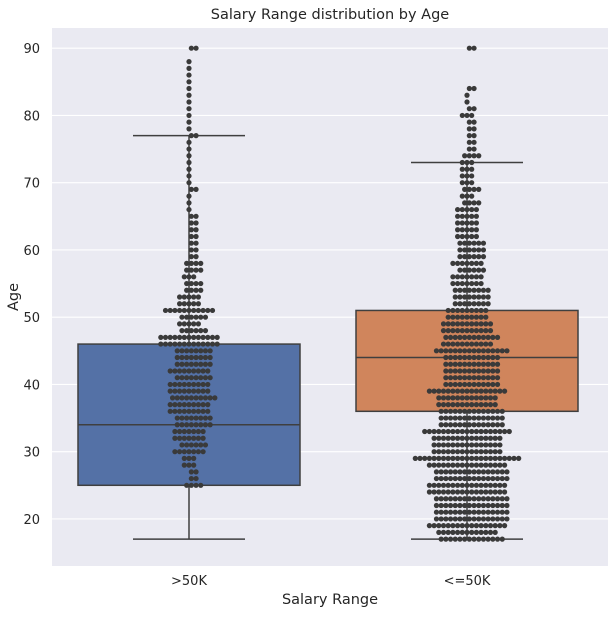  Describe the element at coordinates (331, 581) in the screenshot. I see `x-tick-labels: >50K <=50K` at that location.